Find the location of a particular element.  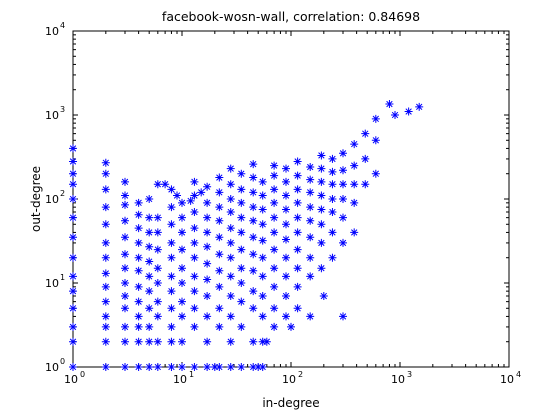

x-tick-exponent: 3 is located at coordinates (409, 374).